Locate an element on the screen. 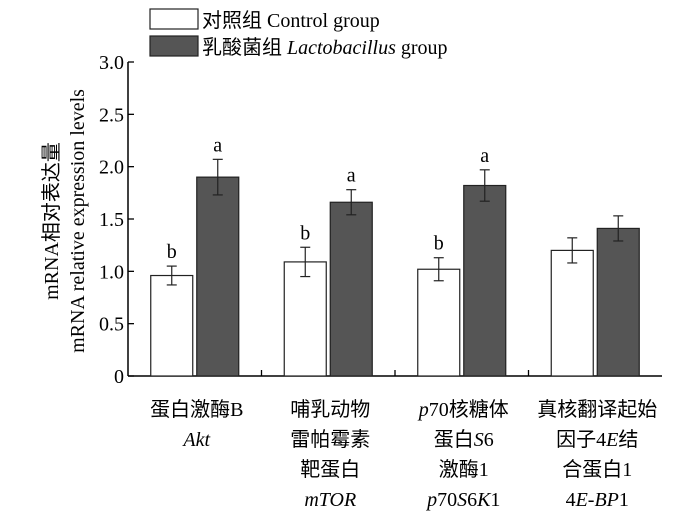  y-tick-label: 2.0 is located at coordinates (111, 168).